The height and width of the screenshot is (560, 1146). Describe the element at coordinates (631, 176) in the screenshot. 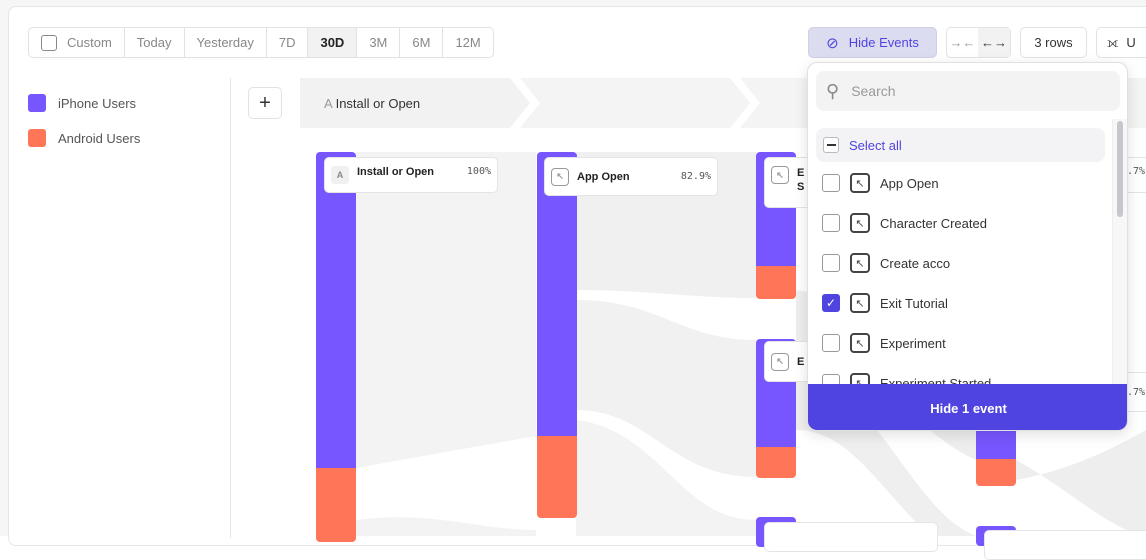

I see `node-card-app-open: ↖ App Open 82.9%` at that location.